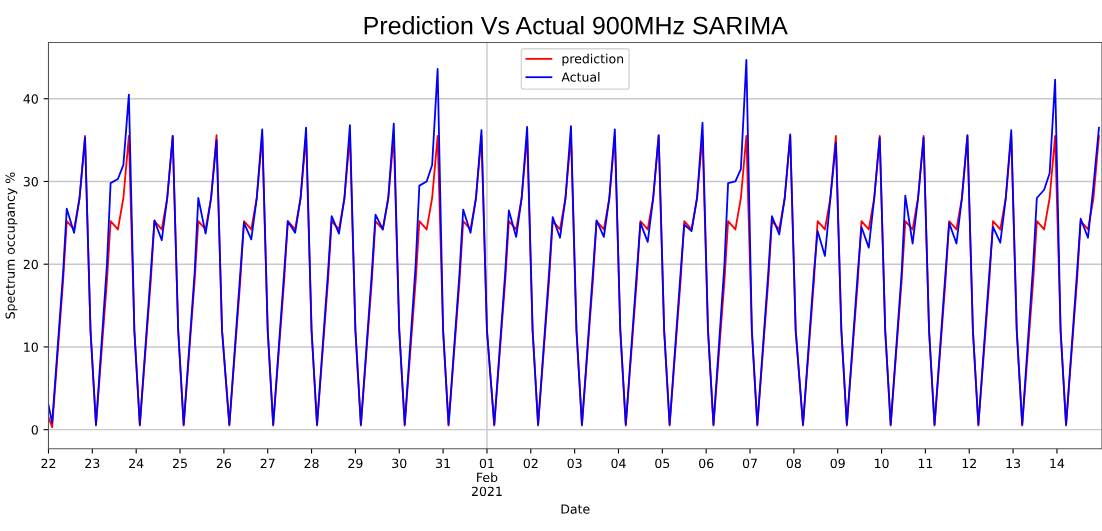  Describe the element at coordinates (224, 463) in the screenshot. I see `x-tick-label: 26` at that location.